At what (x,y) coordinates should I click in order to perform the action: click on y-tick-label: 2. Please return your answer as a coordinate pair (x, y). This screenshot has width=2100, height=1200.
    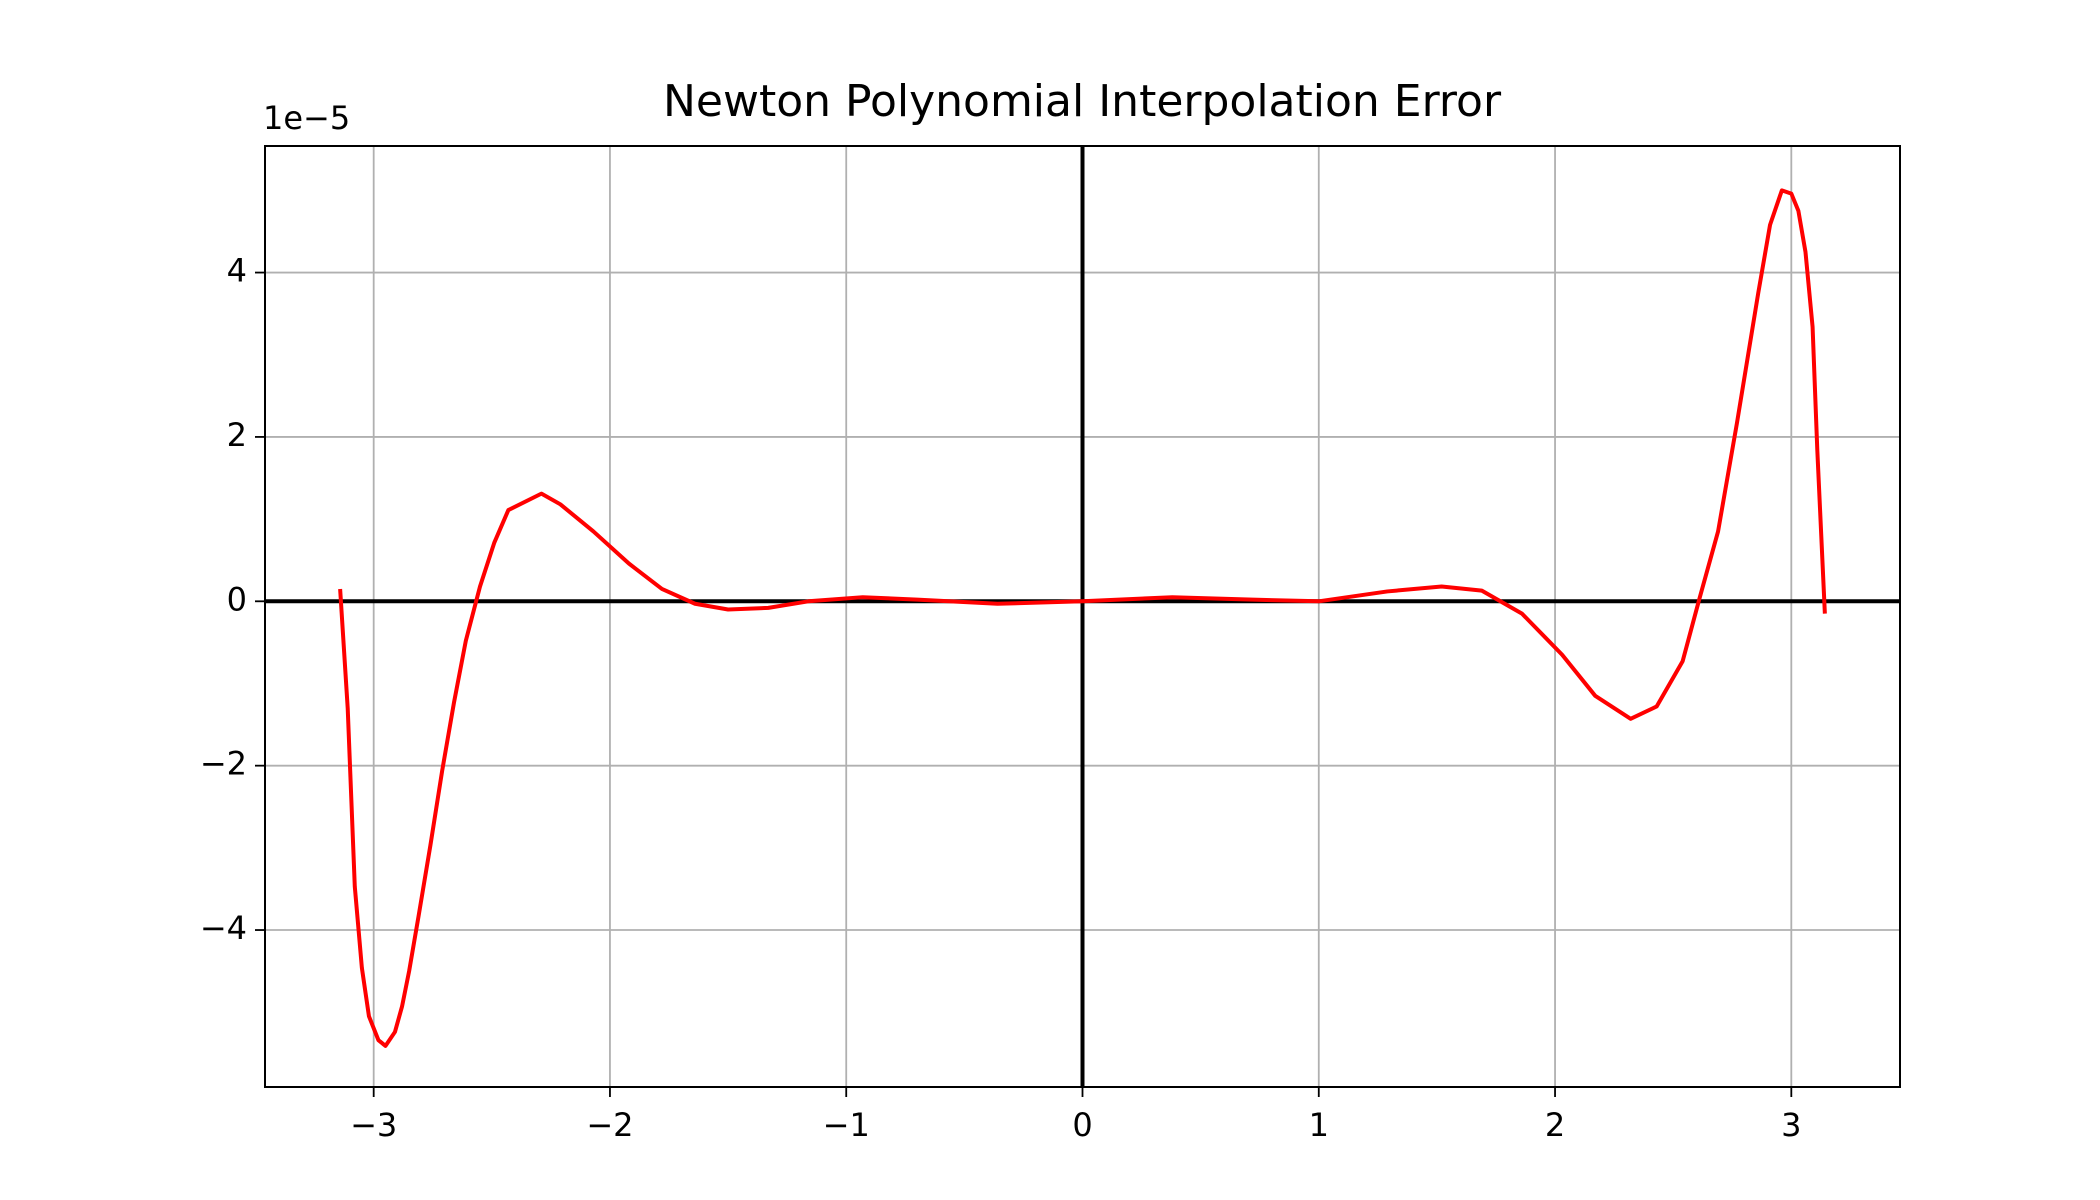
    Looking at the image, I should click on (237, 435).